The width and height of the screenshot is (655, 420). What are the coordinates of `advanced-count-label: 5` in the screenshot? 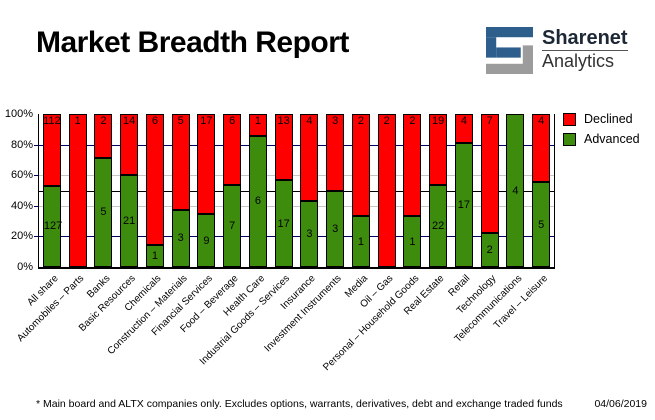 It's located at (541, 224).